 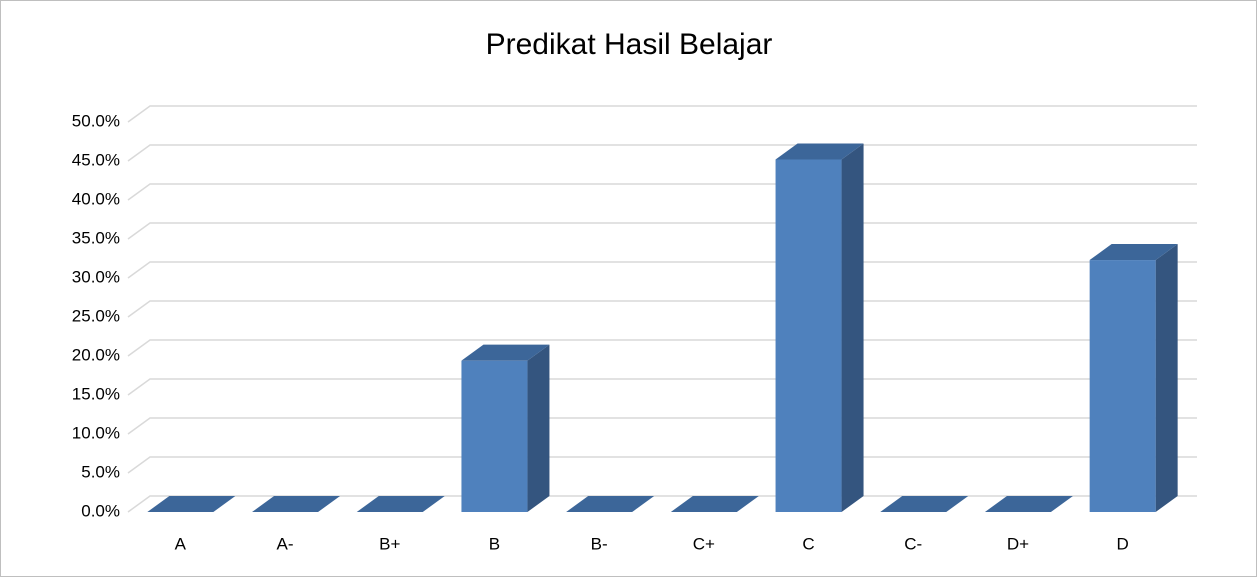 I want to click on y-tick-label: 20.0%, so click(x=96, y=354).